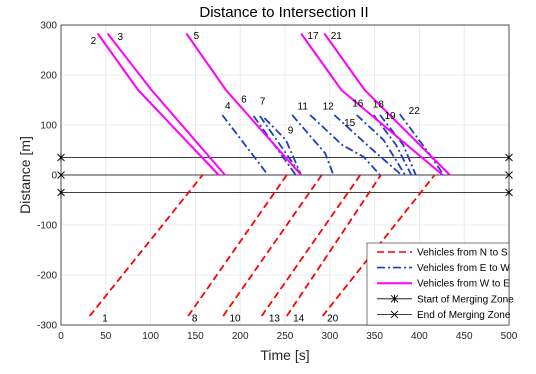 This screenshot has height=374, width=536. I want to click on legend-label: Start of Merging Zone, so click(465, 299).